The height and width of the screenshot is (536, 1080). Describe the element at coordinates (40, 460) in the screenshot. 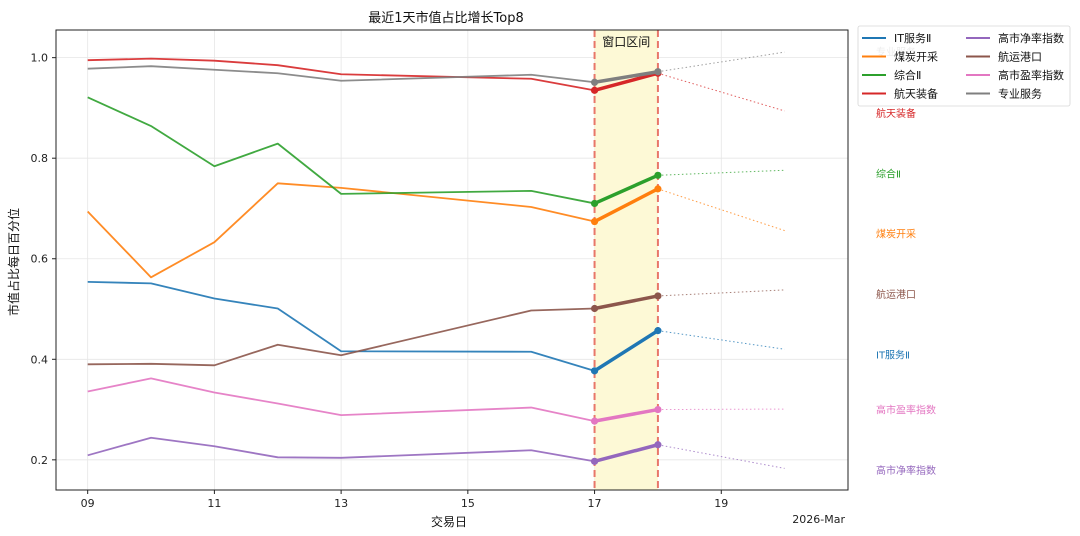

I see `y-tick-label: 0.2` at that location.